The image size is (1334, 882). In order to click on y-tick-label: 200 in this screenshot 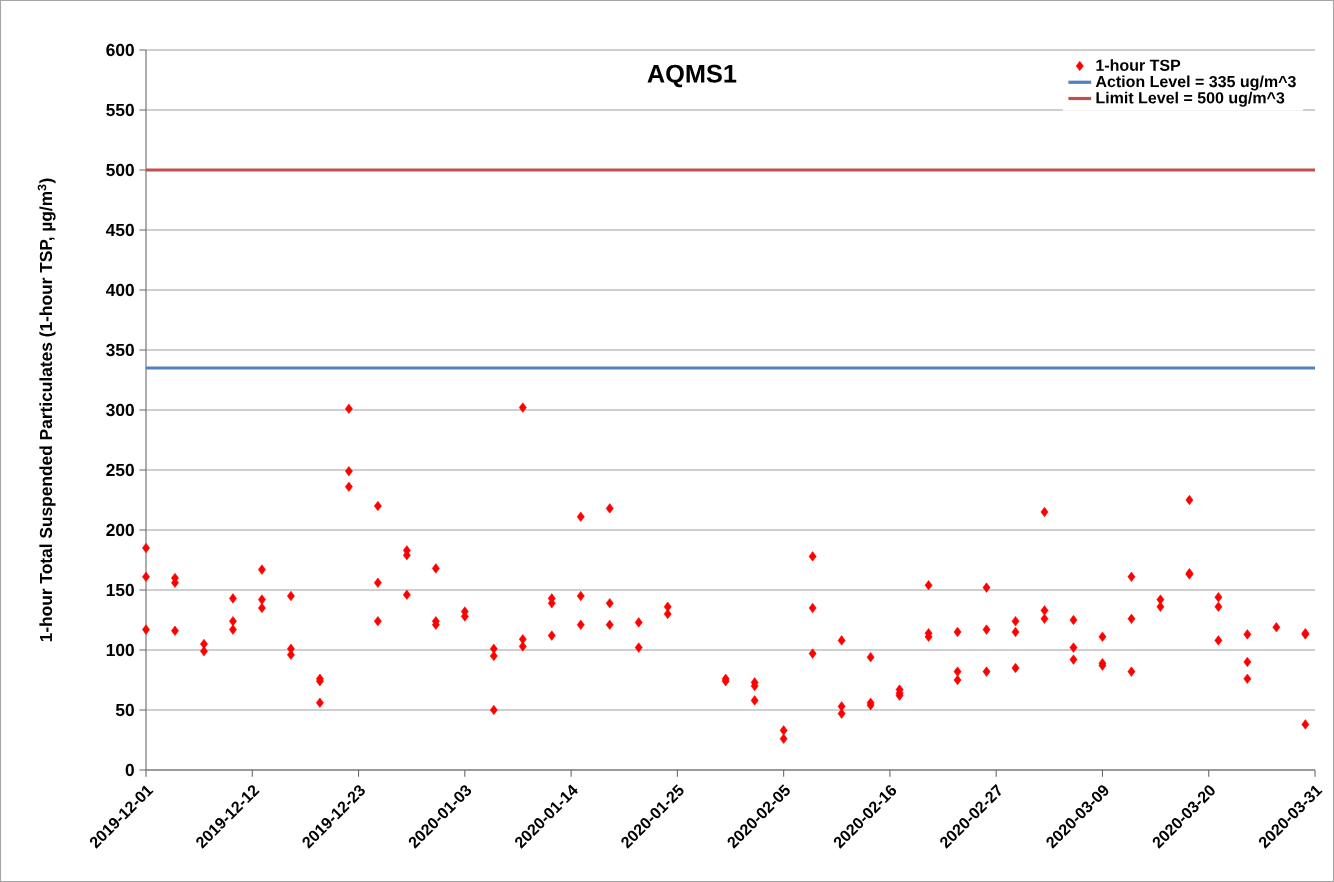, I will do `click(120, 530)`.